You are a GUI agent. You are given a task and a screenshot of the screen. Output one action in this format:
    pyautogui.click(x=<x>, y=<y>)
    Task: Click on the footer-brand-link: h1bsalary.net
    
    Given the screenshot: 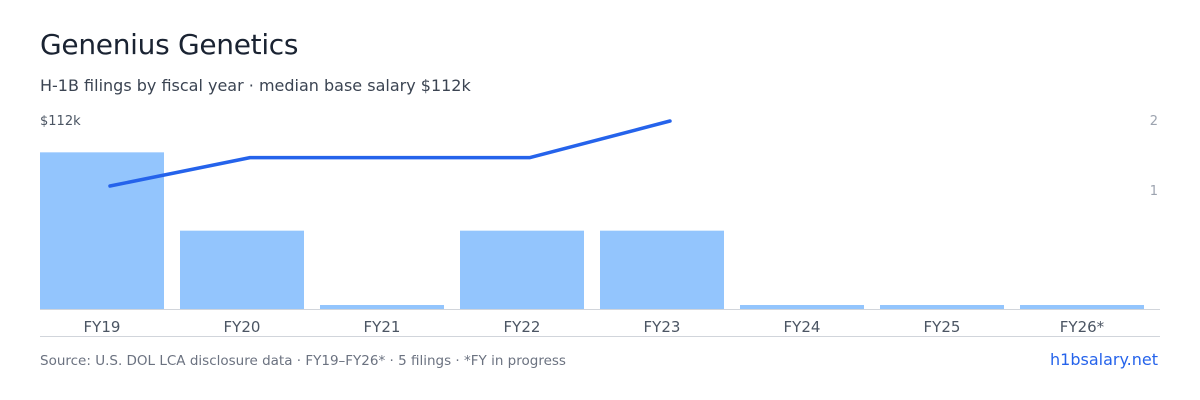 What is the action you would take?
    pyautogui.click(x=1104, y=359)
    